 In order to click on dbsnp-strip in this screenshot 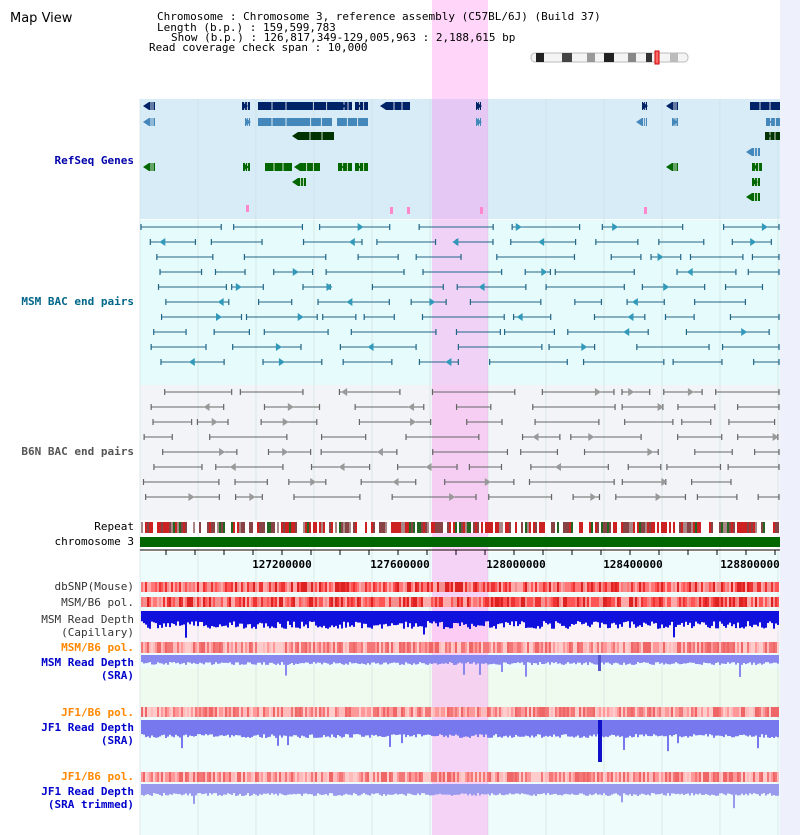, I will do `click(460, 587)`.